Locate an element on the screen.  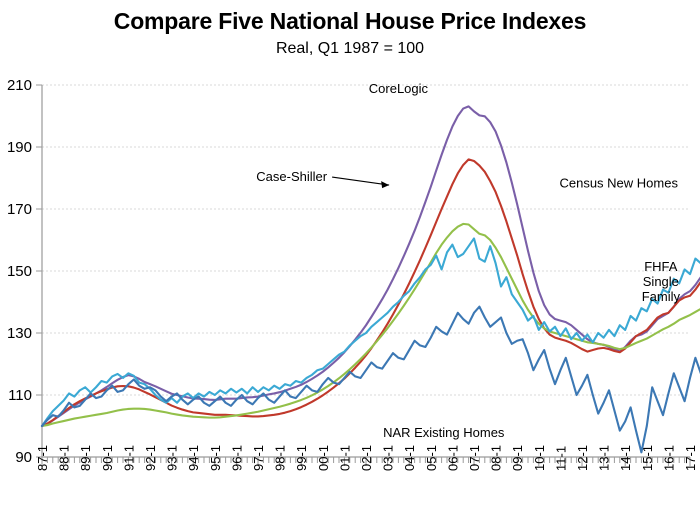
x-axis-label: 07-1 is located at coordinates (474, 458).